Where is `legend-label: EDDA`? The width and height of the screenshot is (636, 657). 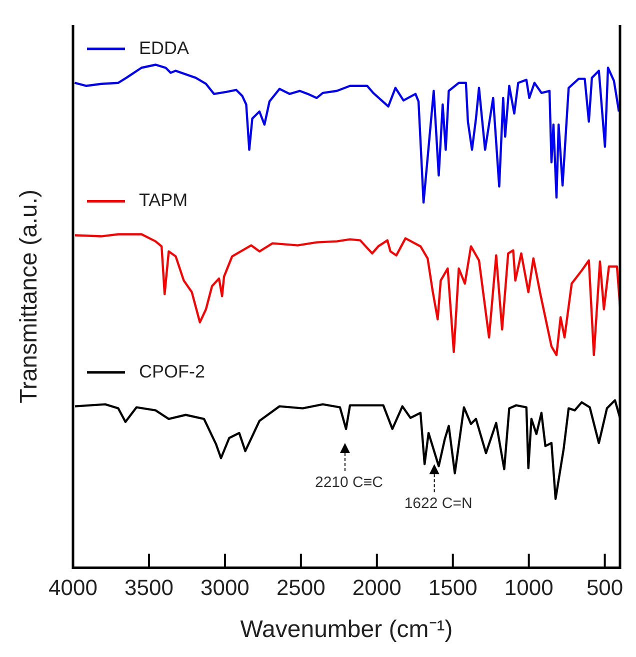
legend-label: EDDA is located at coordinates (164, 48).